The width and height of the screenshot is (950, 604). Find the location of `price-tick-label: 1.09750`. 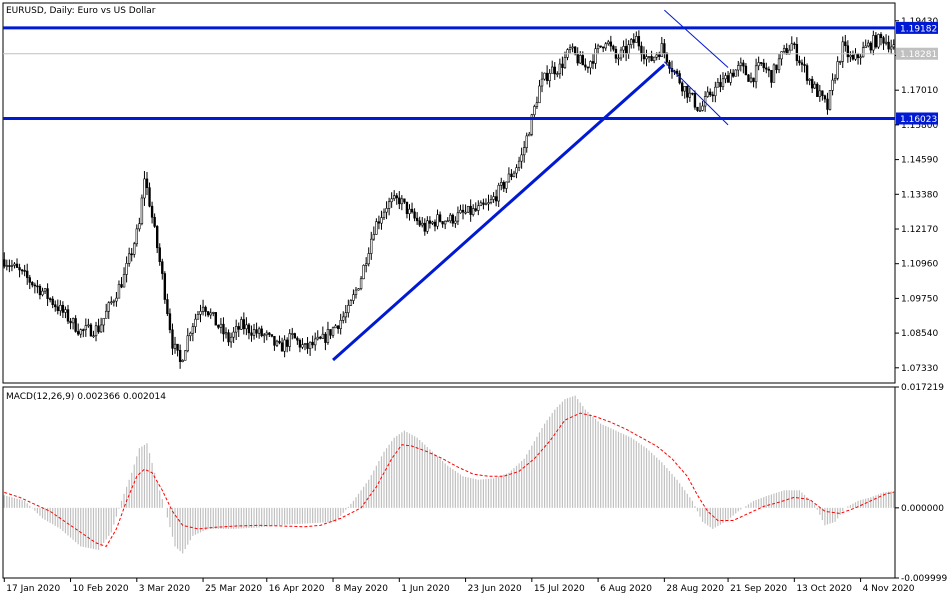

price-tick-label: 1.09750 is located at coordinates (919, 299).